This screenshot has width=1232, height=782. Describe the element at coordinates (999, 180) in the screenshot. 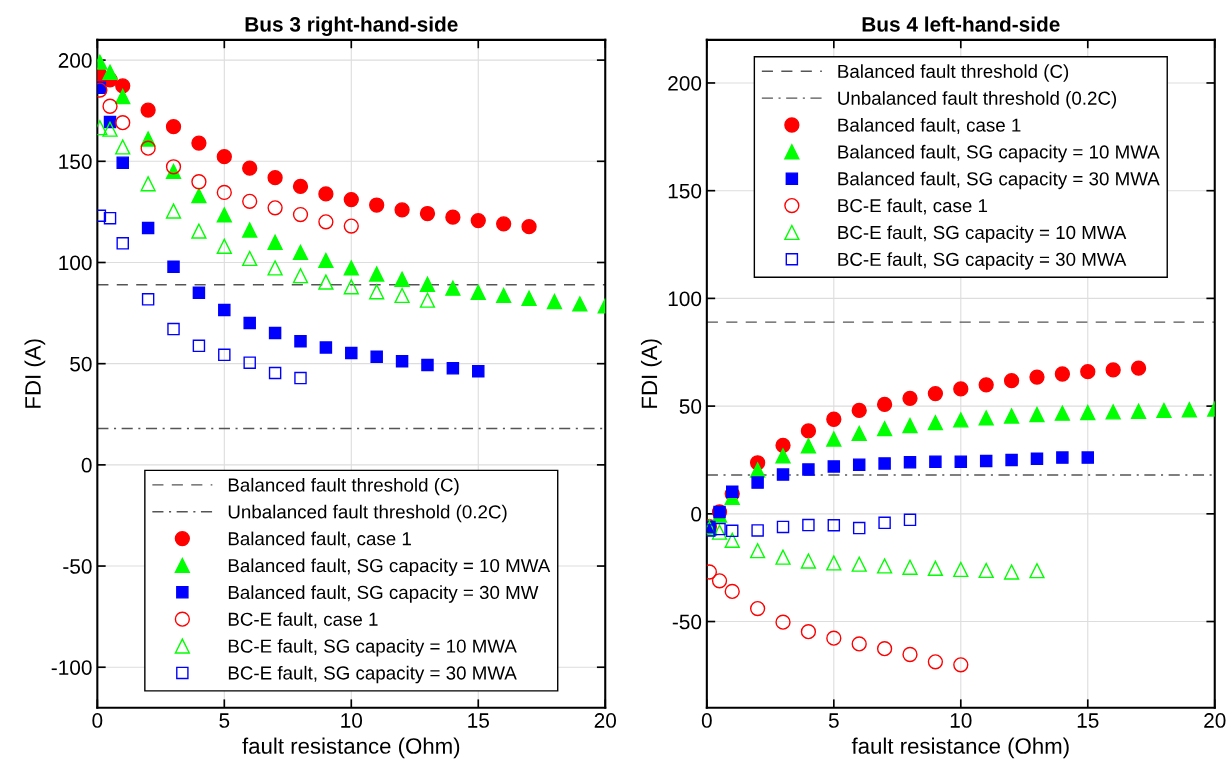

I see `legend-label: Balanced fault, SG capacity = 30 MWA` at that location.